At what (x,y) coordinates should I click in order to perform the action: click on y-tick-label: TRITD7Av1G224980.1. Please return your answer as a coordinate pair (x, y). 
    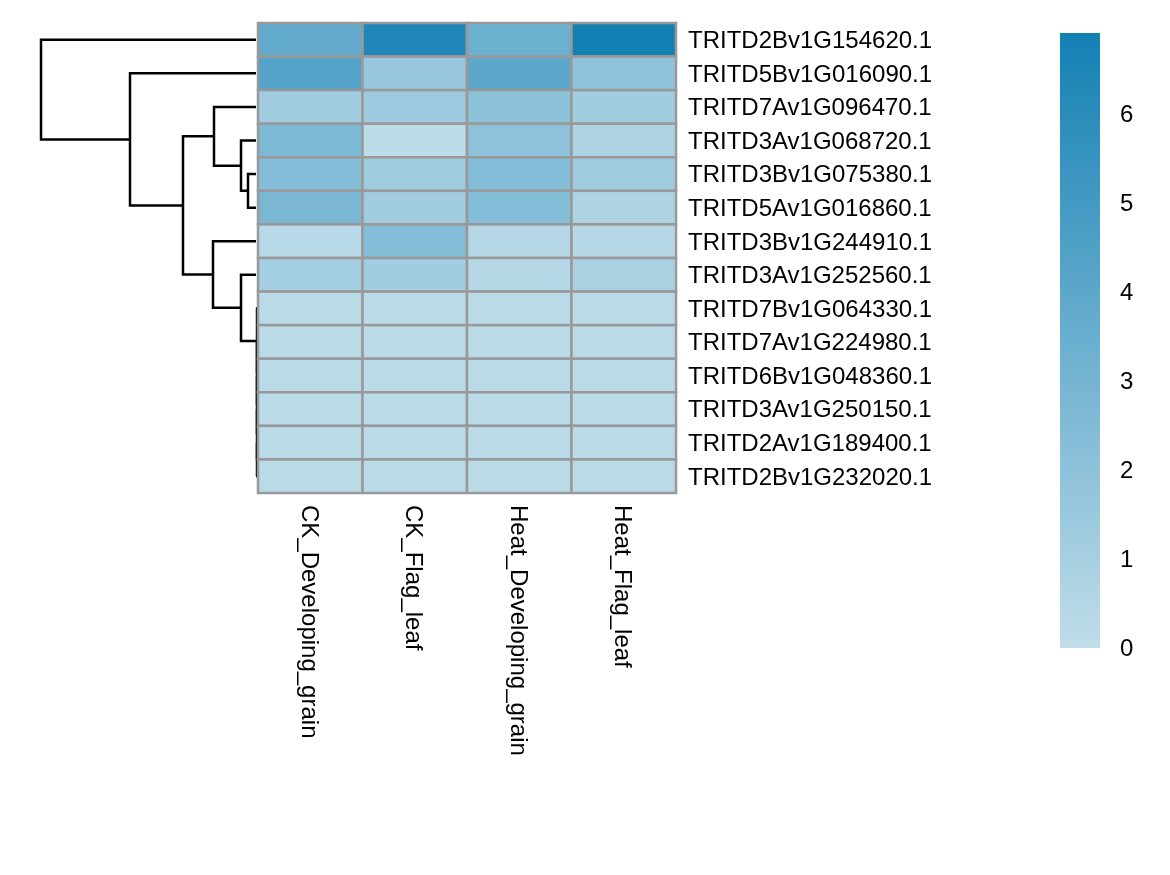
    Looking at the image, I should click on (810, 342).